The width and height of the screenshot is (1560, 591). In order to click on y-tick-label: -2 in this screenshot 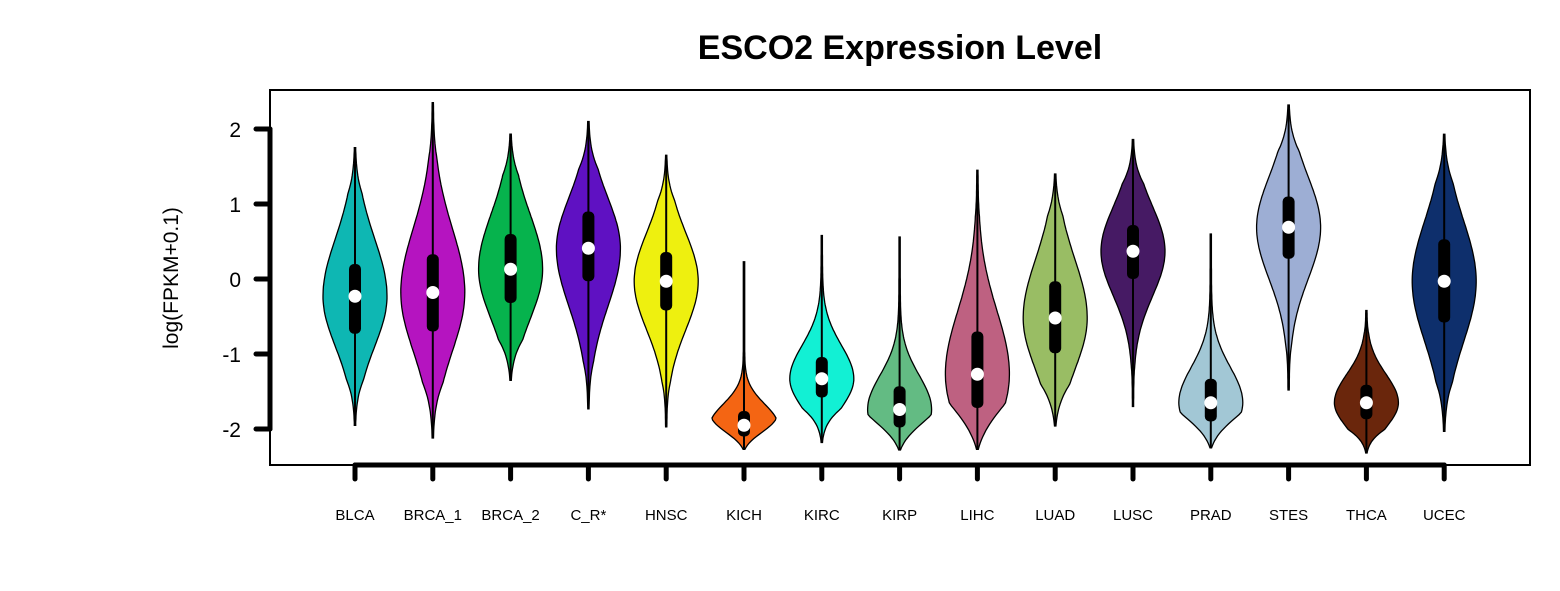, I will do `click(231, 430)`.